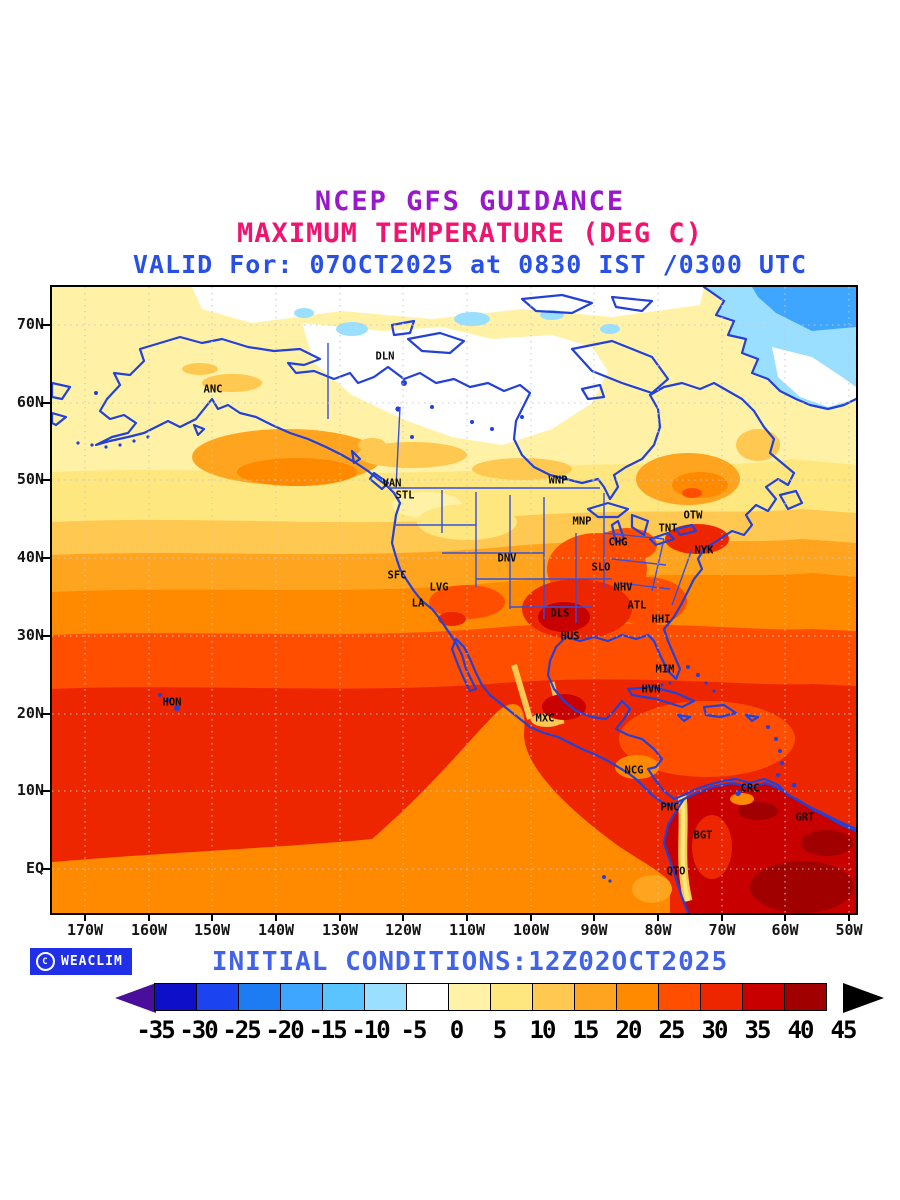  I want to click on colorbar-tick-label: -10, so click(370, 1030).